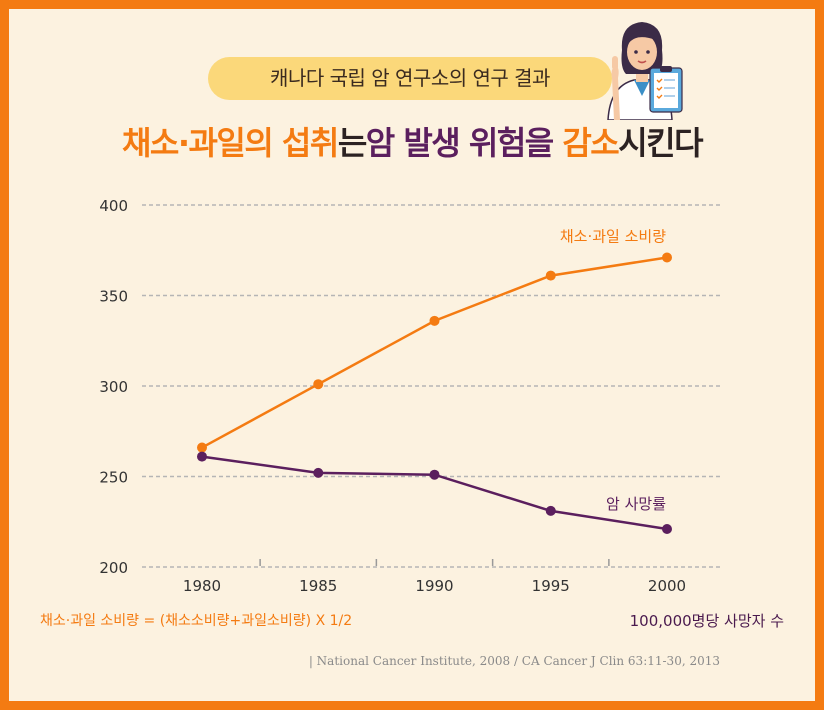 The width and height of the screenshot is (824, 710). What do you see at coordinates (613, 236) in the screenshot?
I see `consumption-series-label: 채소·과일 소비량` at bounding box center [613, 236].